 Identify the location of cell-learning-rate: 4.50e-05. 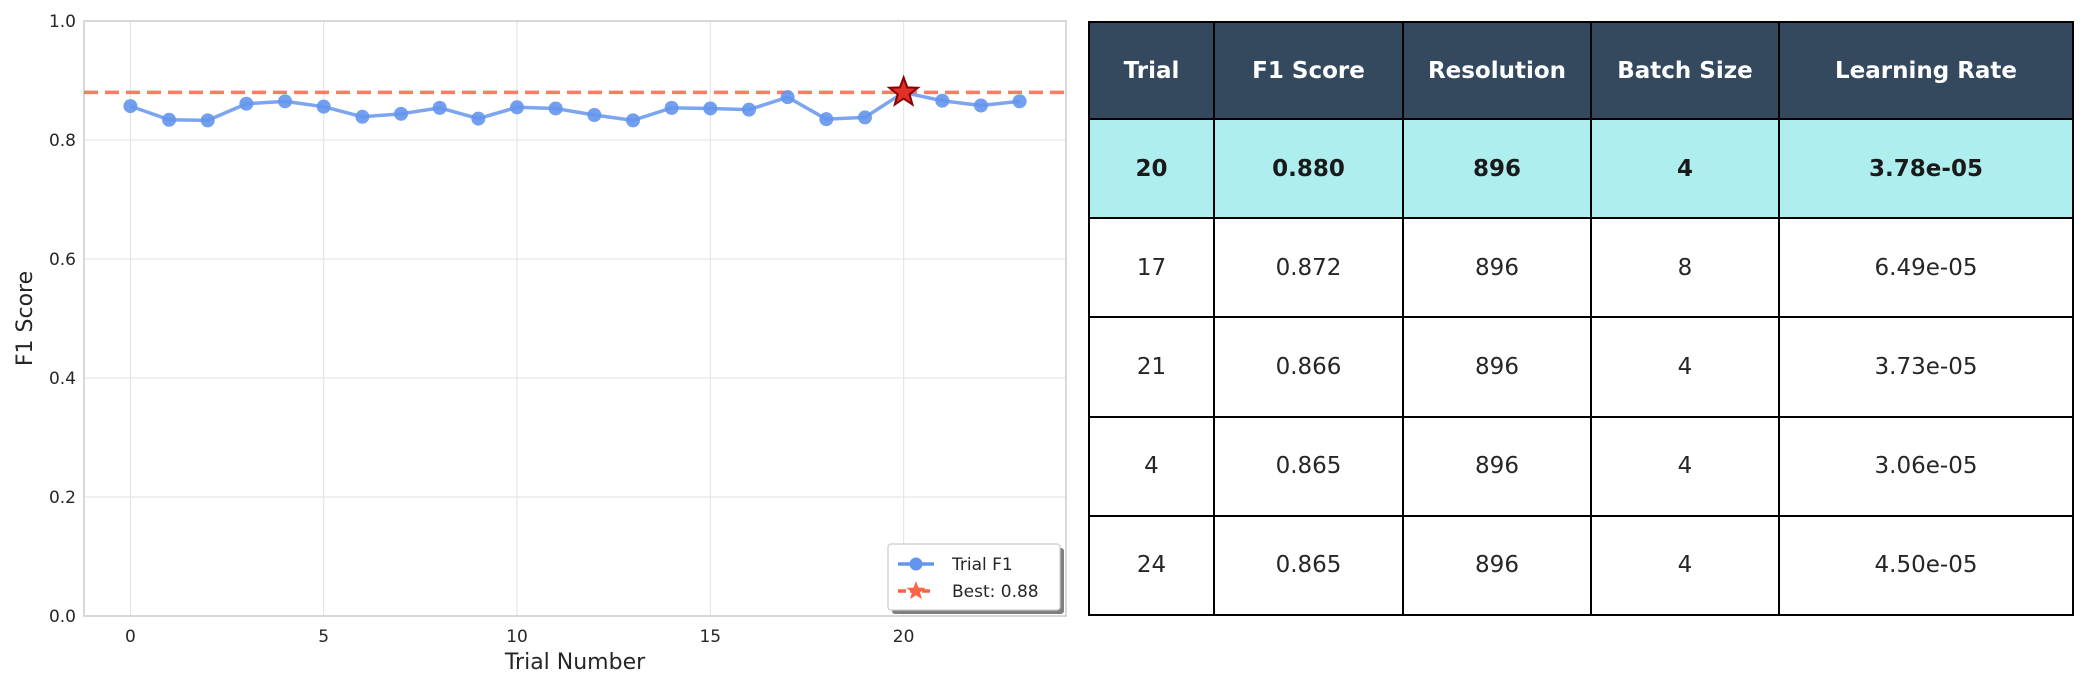
(1926, 565).